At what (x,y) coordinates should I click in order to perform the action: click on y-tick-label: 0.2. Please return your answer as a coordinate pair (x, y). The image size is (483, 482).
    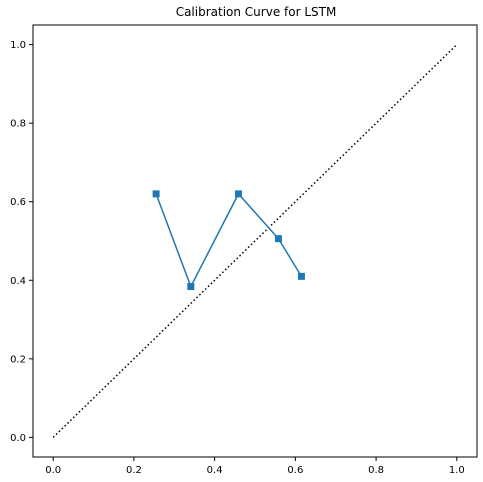
    Looking at the image, I should click on (18, 359).